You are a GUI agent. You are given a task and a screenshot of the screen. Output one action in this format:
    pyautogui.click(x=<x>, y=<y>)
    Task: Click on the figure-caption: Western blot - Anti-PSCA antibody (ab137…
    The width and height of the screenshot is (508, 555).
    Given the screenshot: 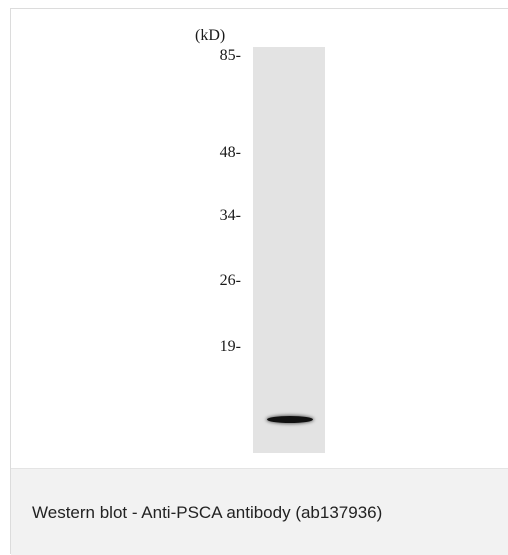 What is the action you would take?
    pyautogui.click(x=207, y=512)
    